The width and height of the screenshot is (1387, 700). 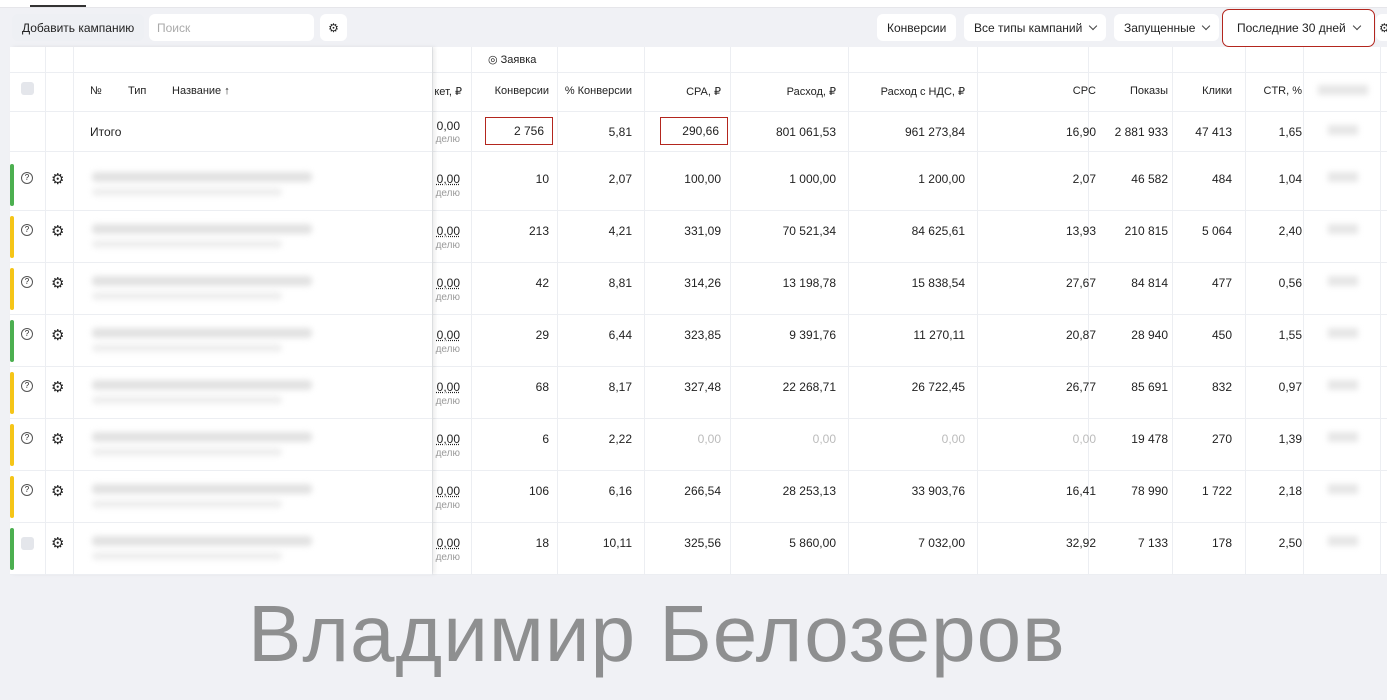 I want to click on header-cpc: CPC, so click(x=1084, y=91).